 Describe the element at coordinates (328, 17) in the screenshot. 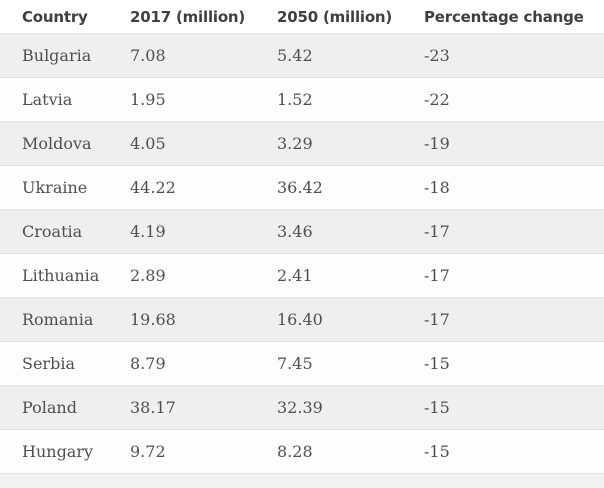

I see `column-header-2050: 2050 (million)` at that location.